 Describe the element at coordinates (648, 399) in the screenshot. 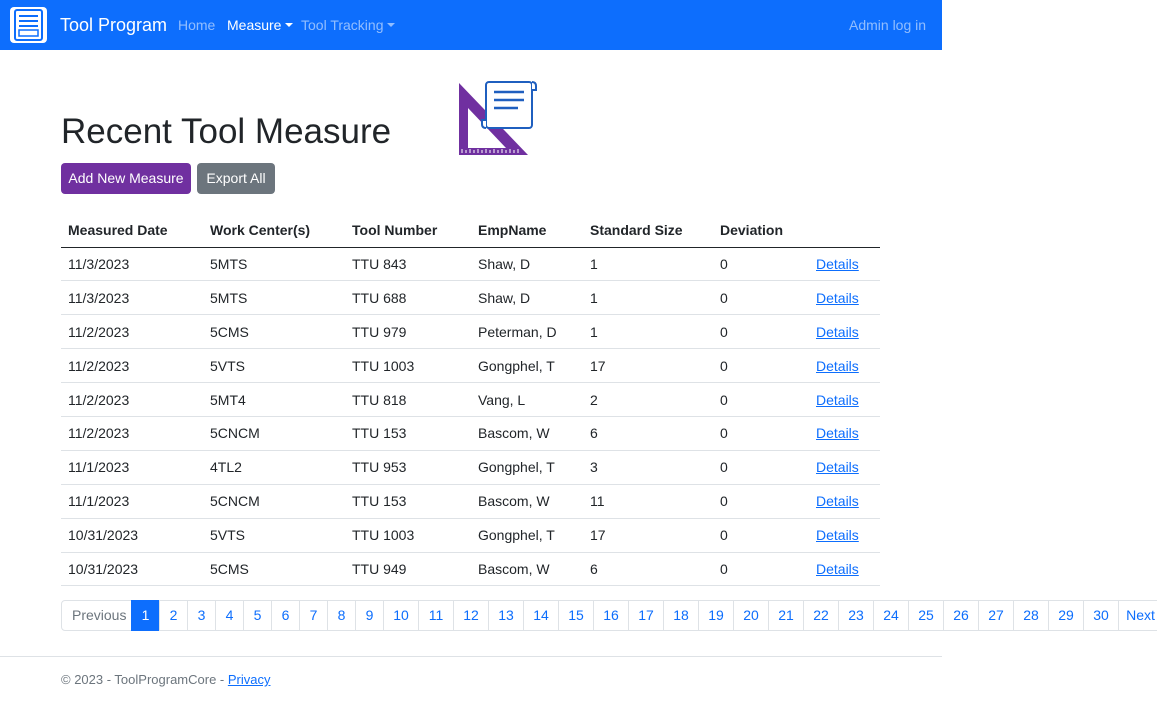

I see `standard-size-cell: 2` at that location.